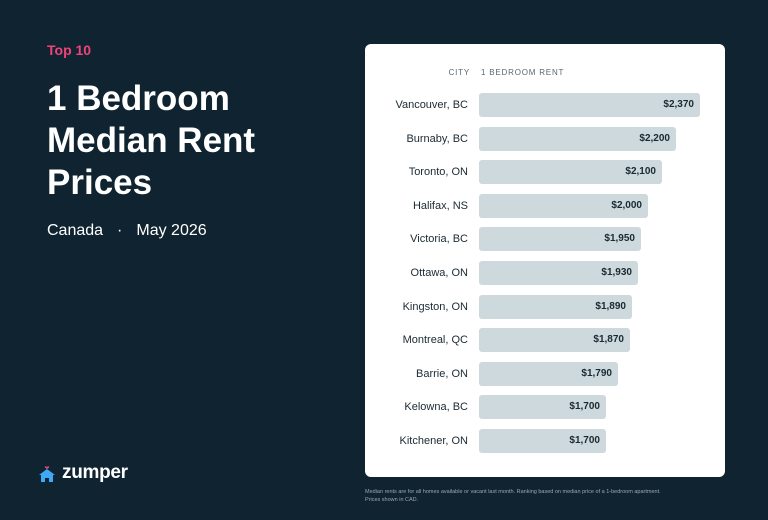  I want to click on bar-row: Kingston, ON $1,890, so click(545, 306).